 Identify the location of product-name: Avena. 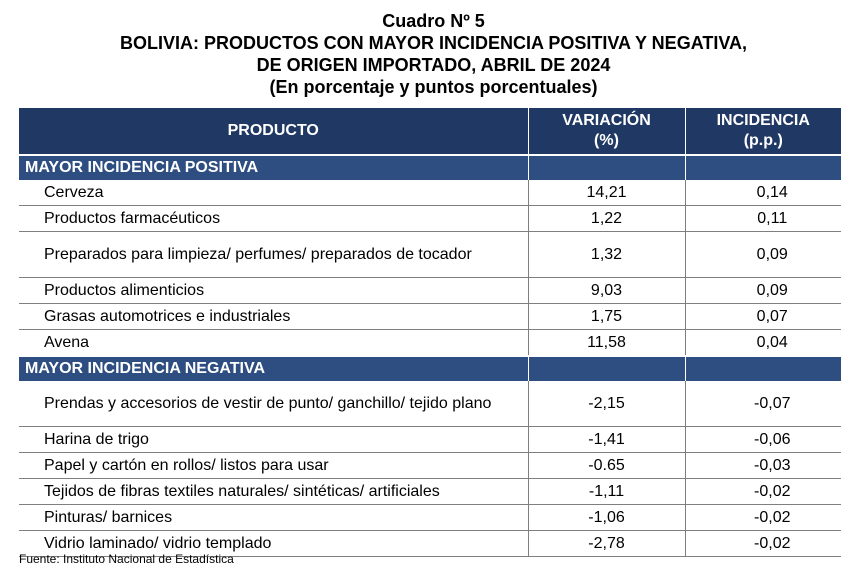
(273, 343).